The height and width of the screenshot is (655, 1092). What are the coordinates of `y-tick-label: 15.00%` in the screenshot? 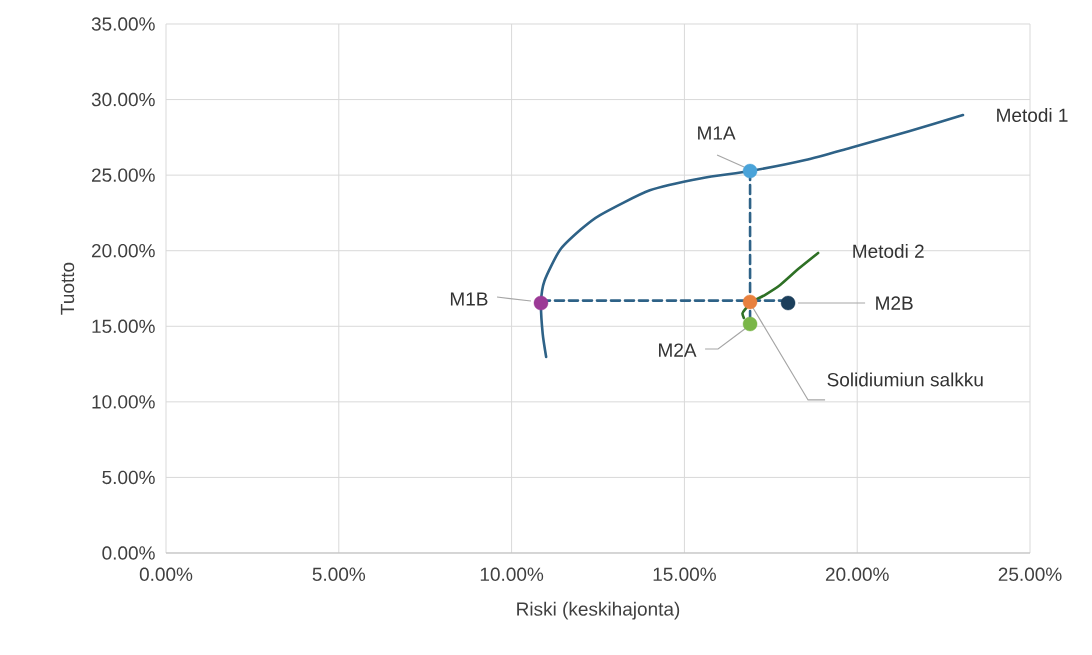 It's located at (123, 326).